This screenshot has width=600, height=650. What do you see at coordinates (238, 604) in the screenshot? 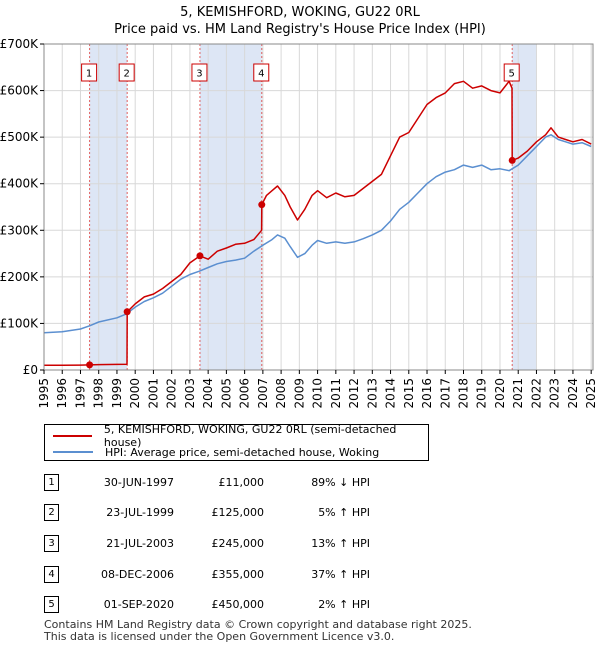
I see `sale-price: £450,000` at bounding box center [238, 604].